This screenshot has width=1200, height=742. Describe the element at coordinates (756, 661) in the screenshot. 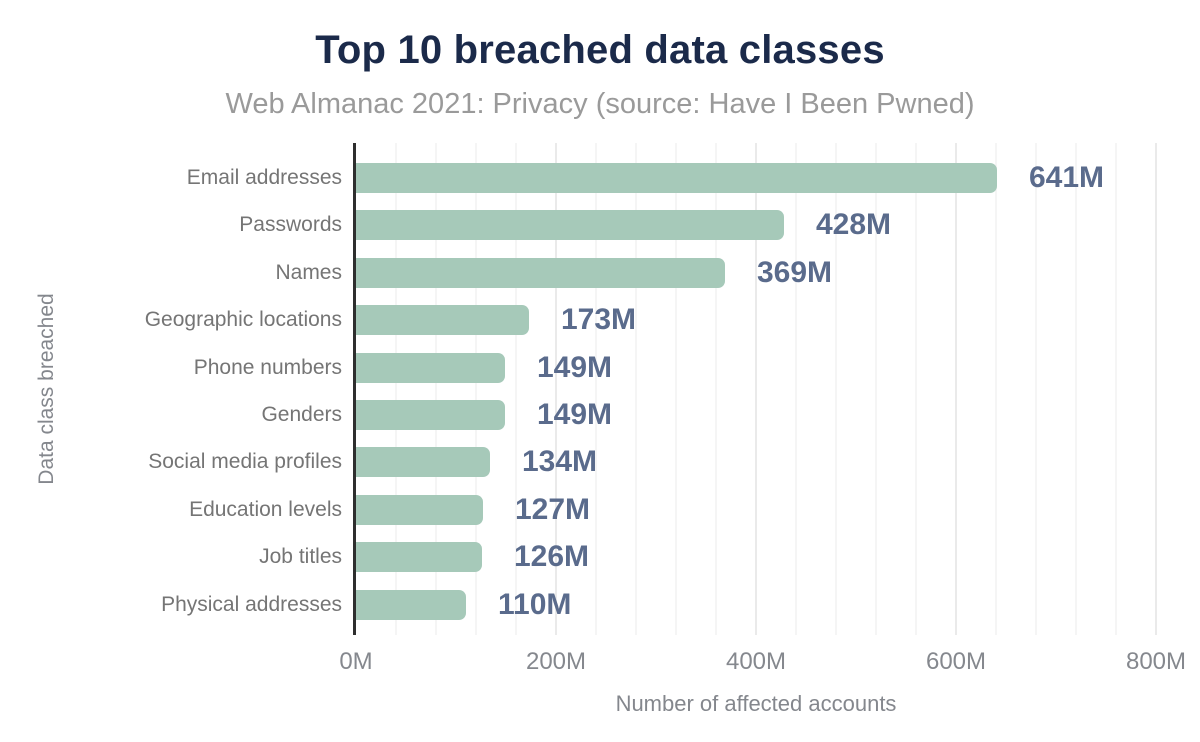

I see `x-tick-label: 400M` at that location.